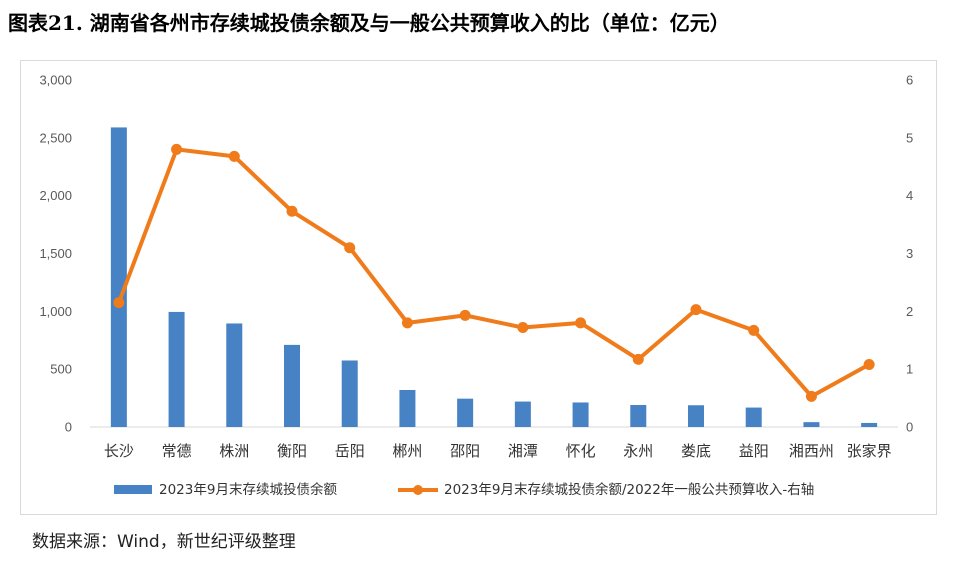 This screenshot has height=564, width=962. I want to click on y-right-tick-label: 2, so click(909, 311).